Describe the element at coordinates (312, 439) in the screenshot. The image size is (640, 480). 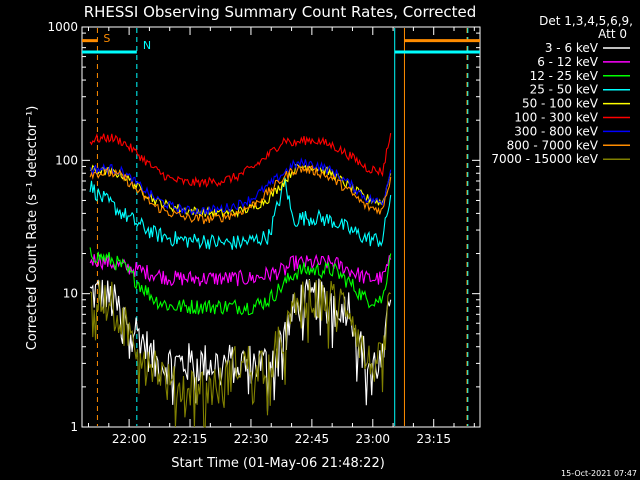
I see `x-tick-label: 22:45` at that location.